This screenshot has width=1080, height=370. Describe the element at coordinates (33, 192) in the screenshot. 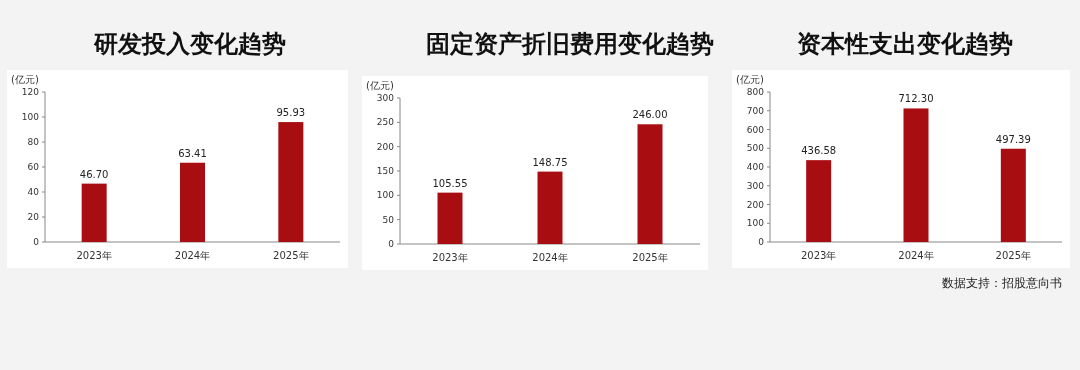

I see `y-tick-label: 40` at that location.